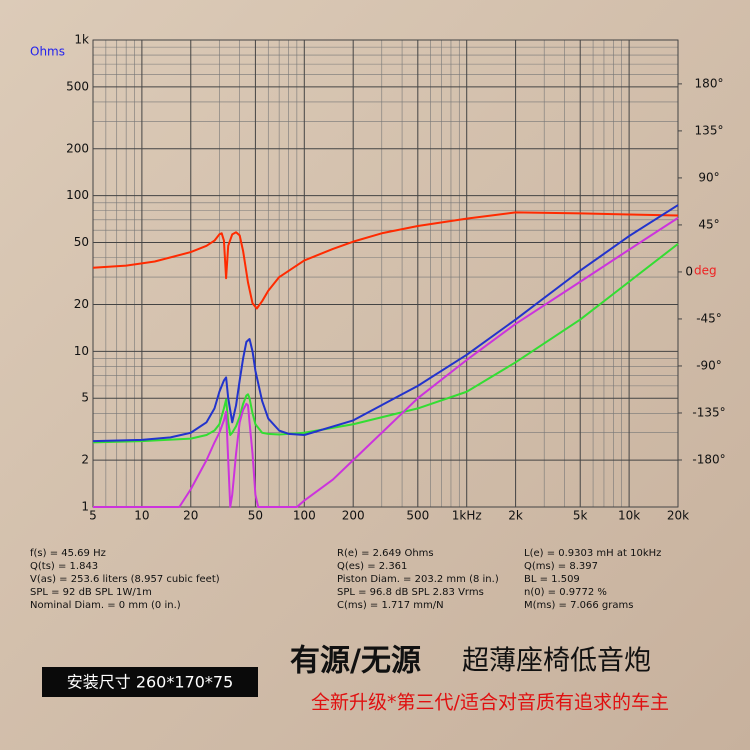  What do you see at coordinates (85, 398) in the screenshot?
I see `y-tick-label: 5` at bounding box center [85, 398].